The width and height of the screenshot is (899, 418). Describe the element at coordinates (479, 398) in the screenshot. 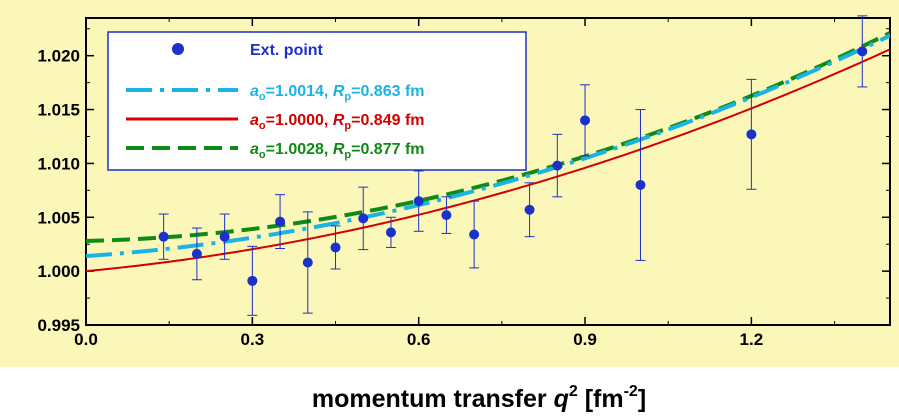

I see `x-axis-title: momentum transfer q2 [fm-2]` at that location.